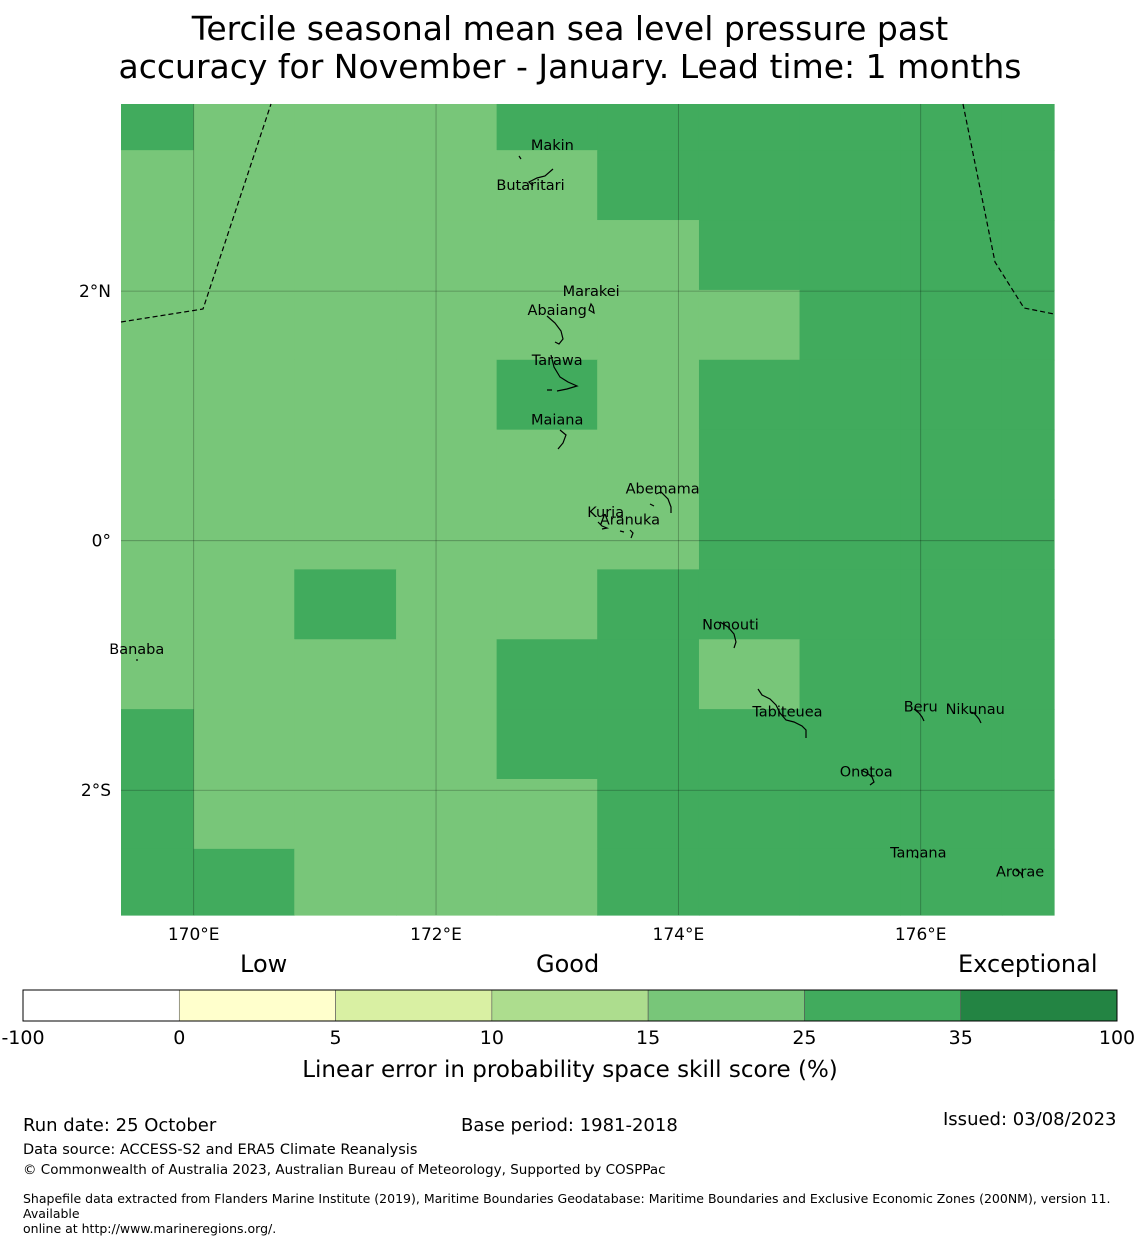  I want to click on colorbar-tick-label: 25, so click(804, 1038).